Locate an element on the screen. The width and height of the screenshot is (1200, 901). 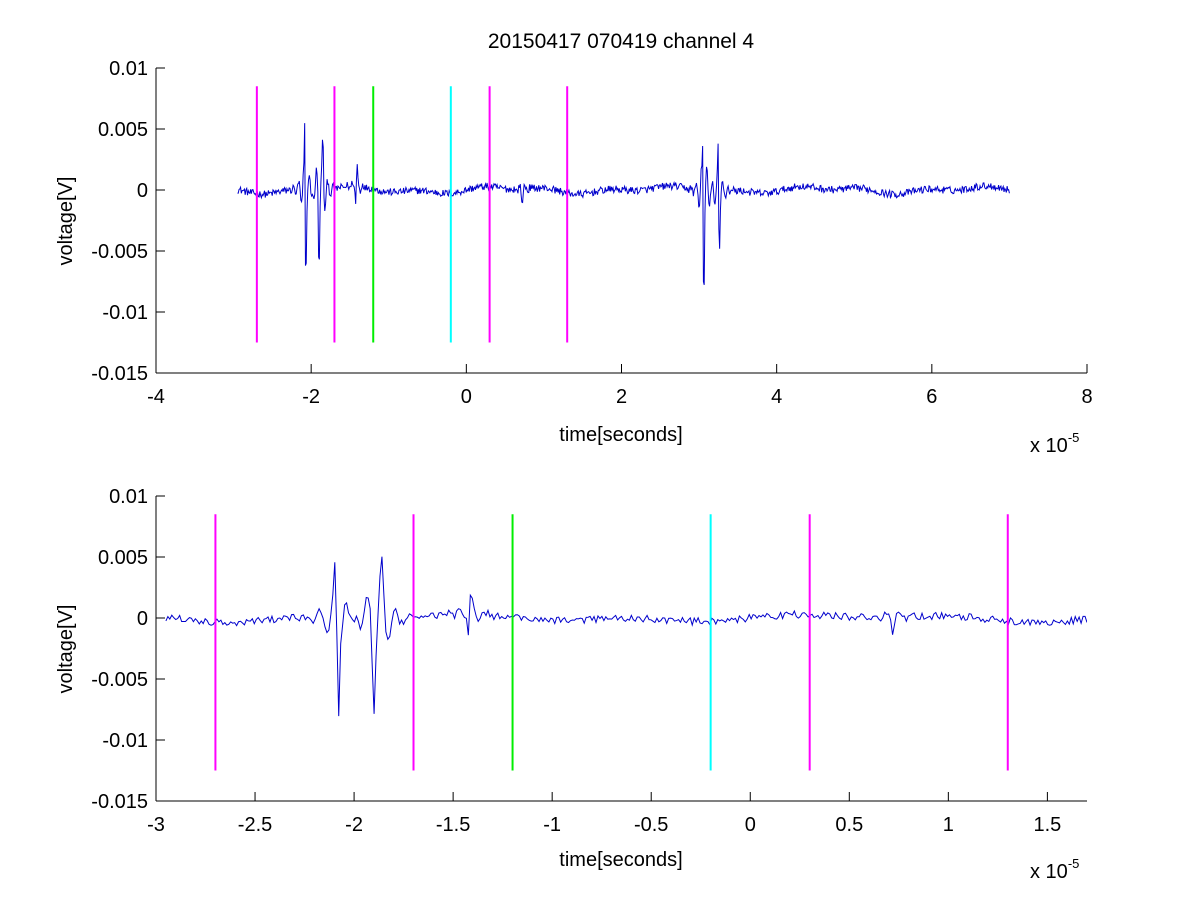
bottom-y-tick-label: 0 is located at coordinates (142, 619).